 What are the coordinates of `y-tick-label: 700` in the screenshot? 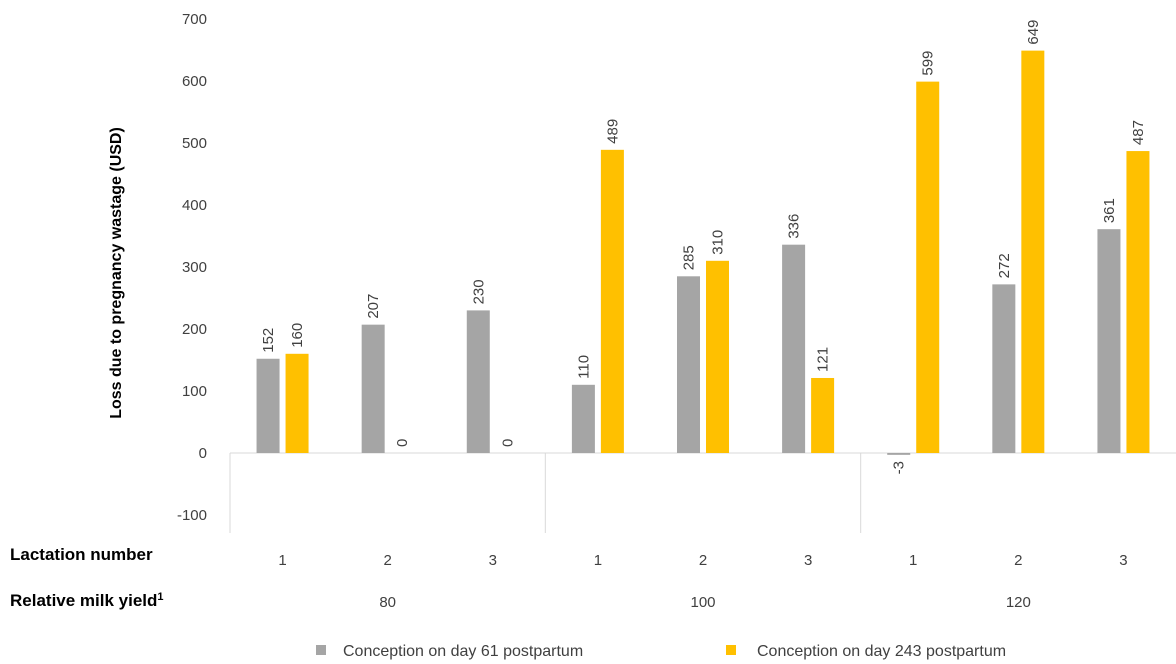 It's located at (194, 19).